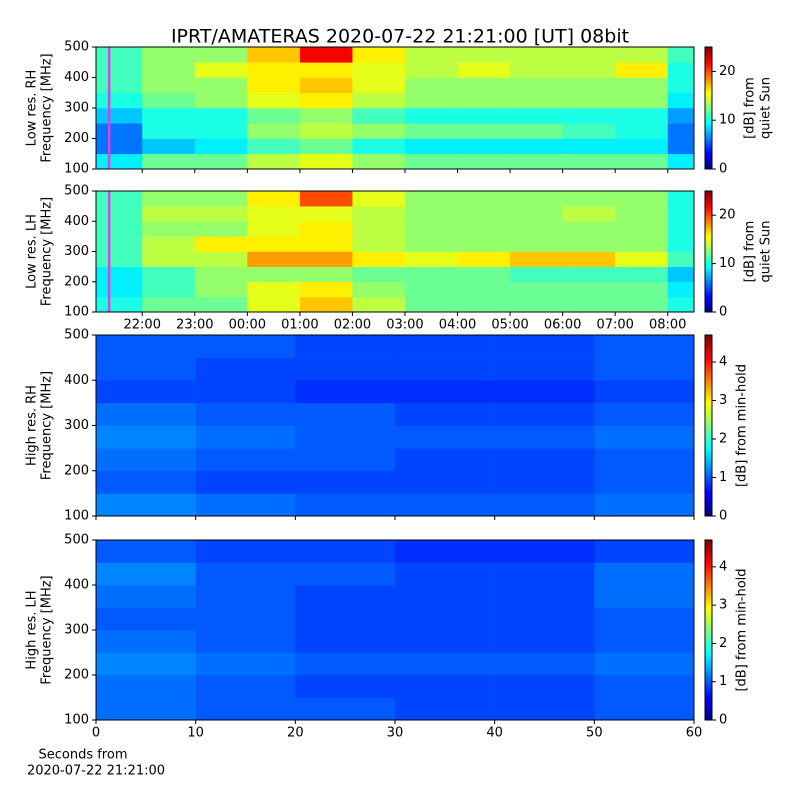  What do you see at coordinates (723, 438) in the screenshot?
I see `colorbar-tick-label: 2` at bounding box center [723, 438].